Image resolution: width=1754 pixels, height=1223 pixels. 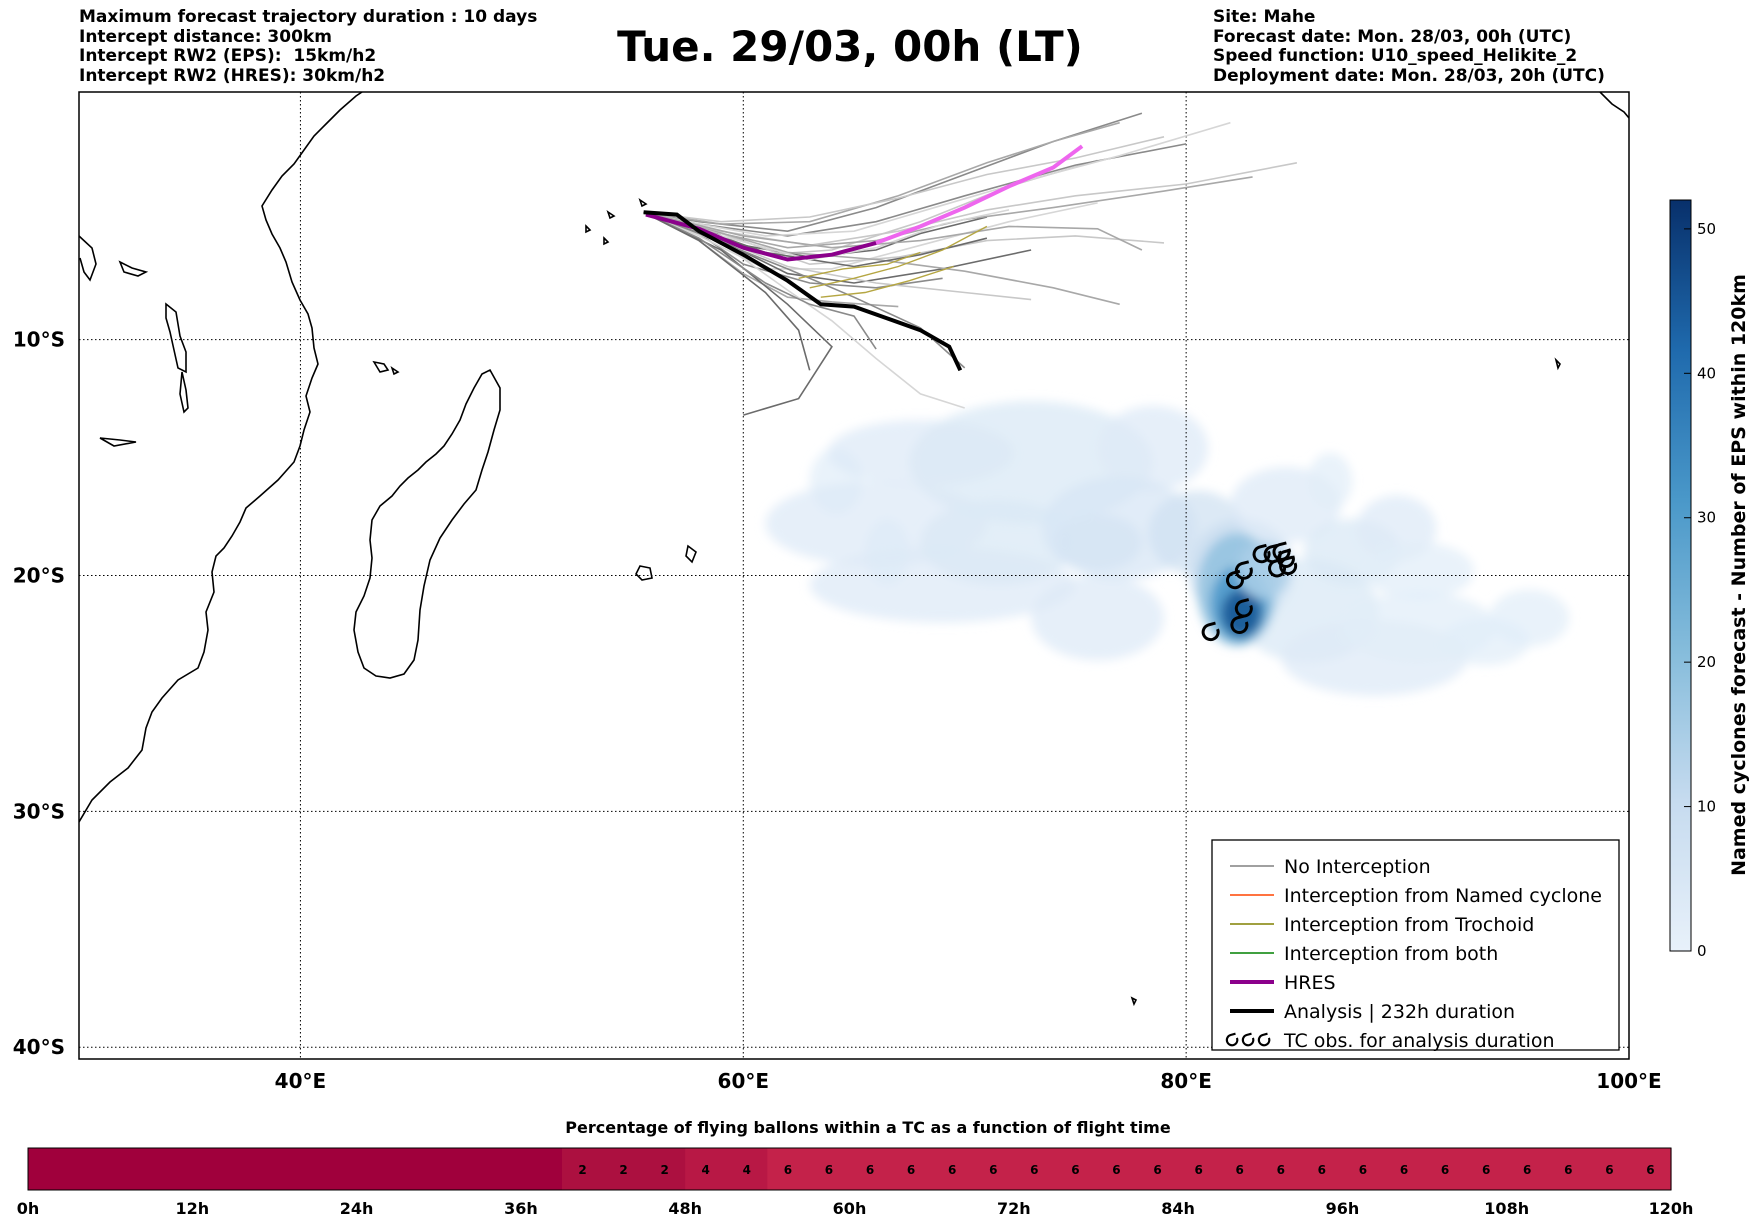 I want to click on trajectory-tracks, so click(x=970, y=264).